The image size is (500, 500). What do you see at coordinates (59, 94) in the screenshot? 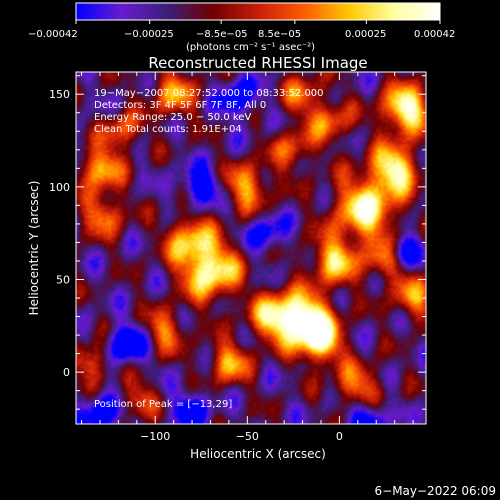
I see `y-tick-label-150: 150` at bounding box center [59, 94].